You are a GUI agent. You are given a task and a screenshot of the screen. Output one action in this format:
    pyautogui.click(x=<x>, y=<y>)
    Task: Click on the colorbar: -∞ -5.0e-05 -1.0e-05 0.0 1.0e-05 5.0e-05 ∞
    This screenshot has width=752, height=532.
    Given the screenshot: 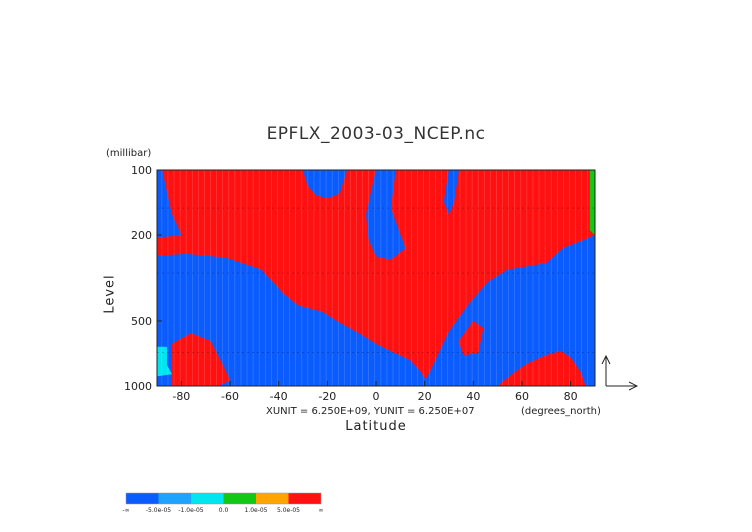 What is the action you would take?
    pyautogui.click(x=223, y=503)
    